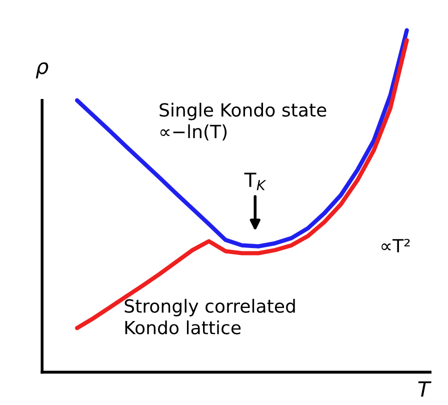 The width and height of the screenshot is (448, 405). What do you see at coordinates (425, 389) in the screenshot?
I see `x-axis-title: T` at bounding box center [425, 389].